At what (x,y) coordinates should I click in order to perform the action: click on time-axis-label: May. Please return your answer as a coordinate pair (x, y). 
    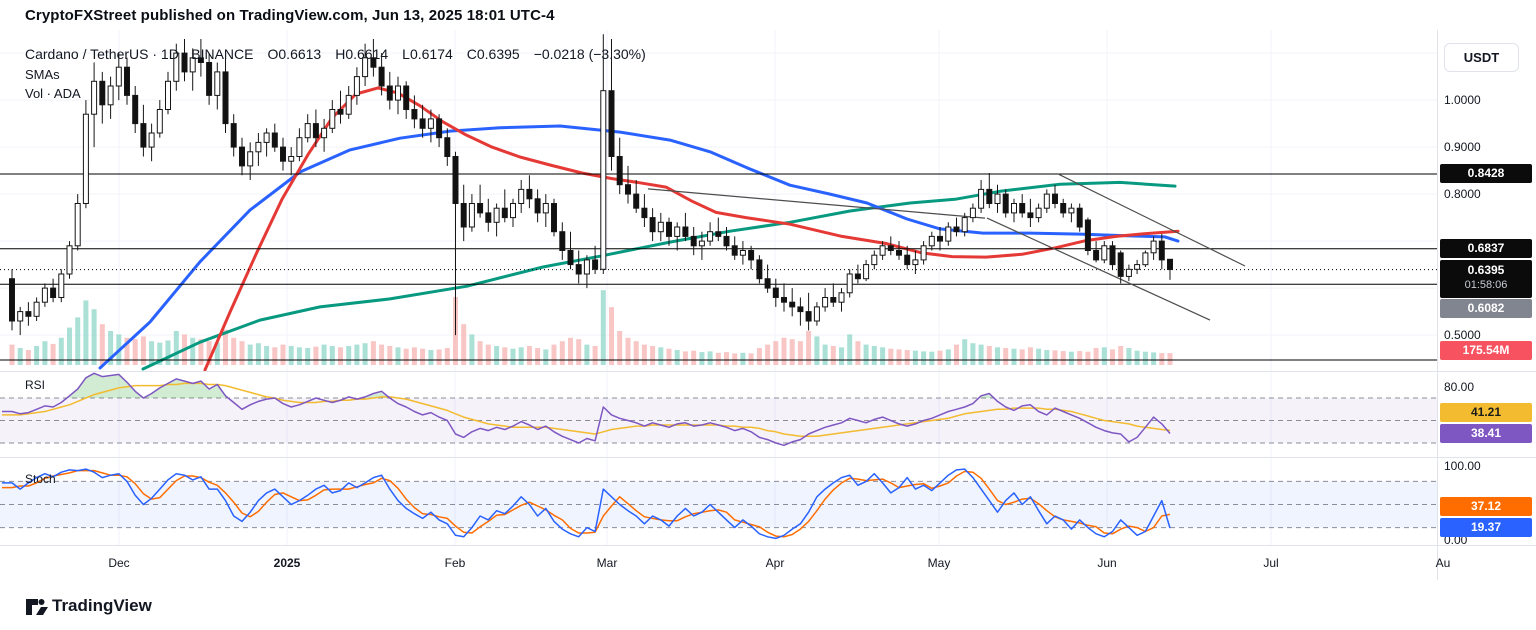
    Looking at the image, I should click on (939, 563).